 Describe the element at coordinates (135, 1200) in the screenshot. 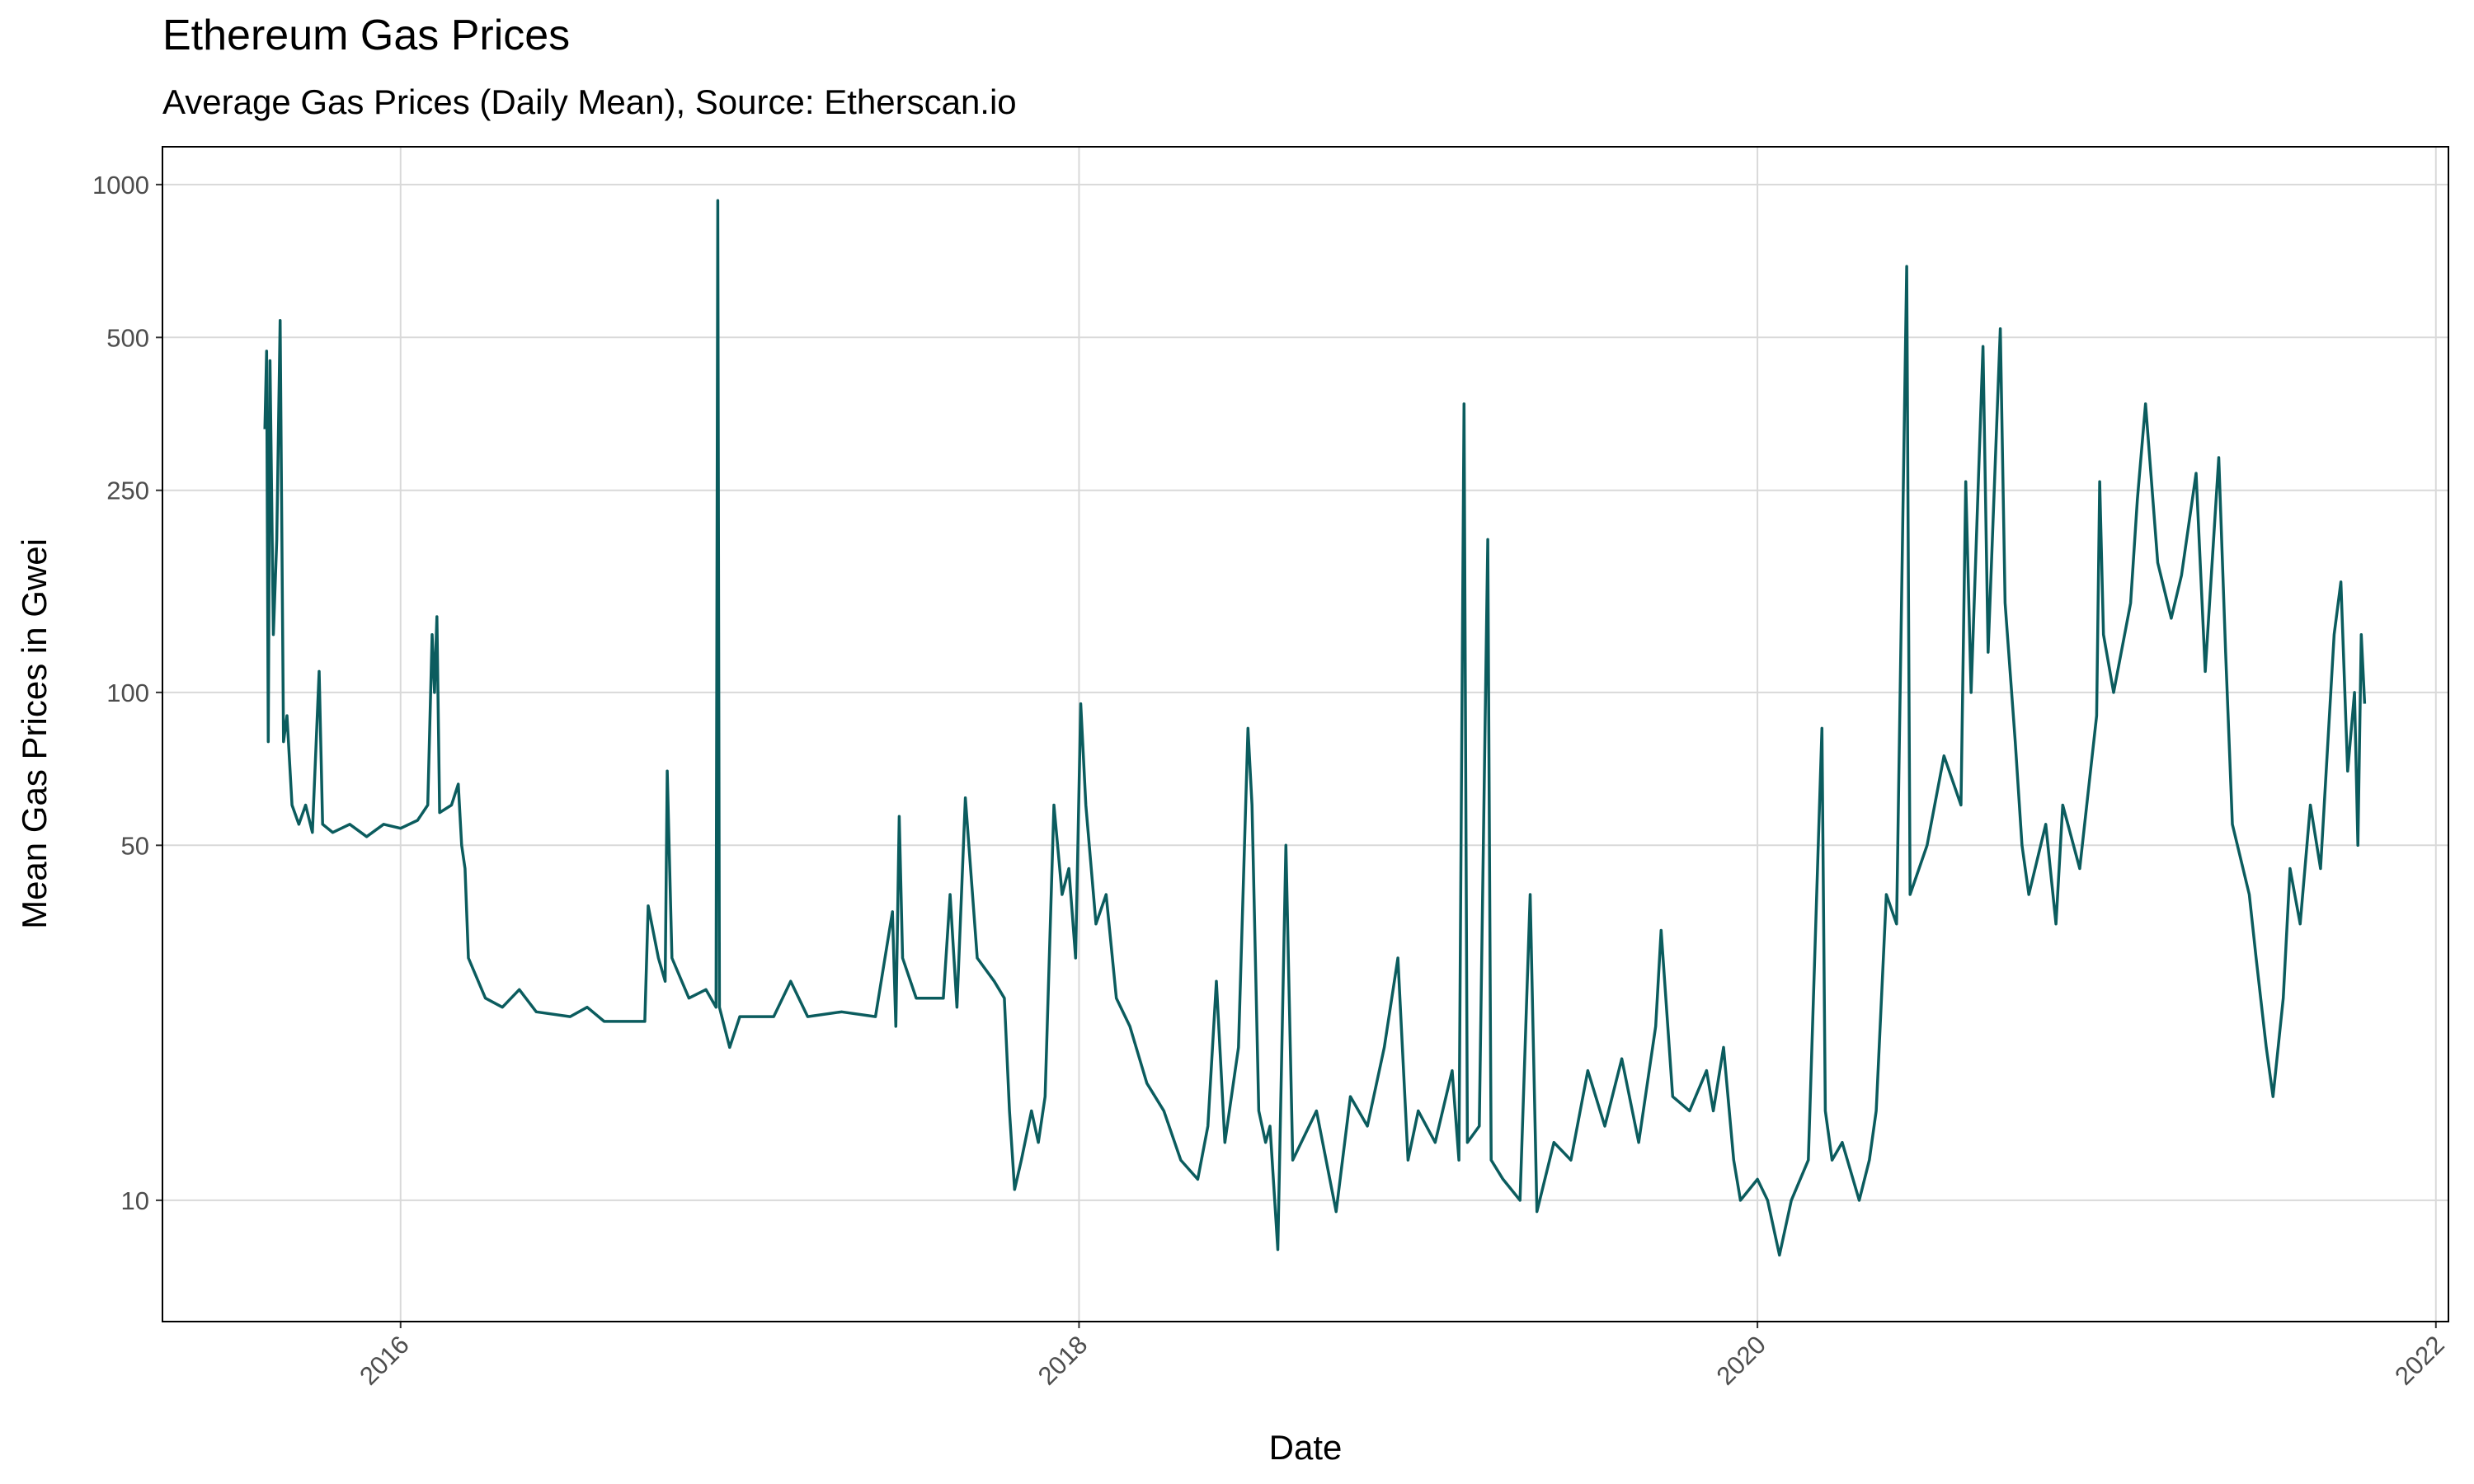

I see `y-tick-label: 10` at that location.